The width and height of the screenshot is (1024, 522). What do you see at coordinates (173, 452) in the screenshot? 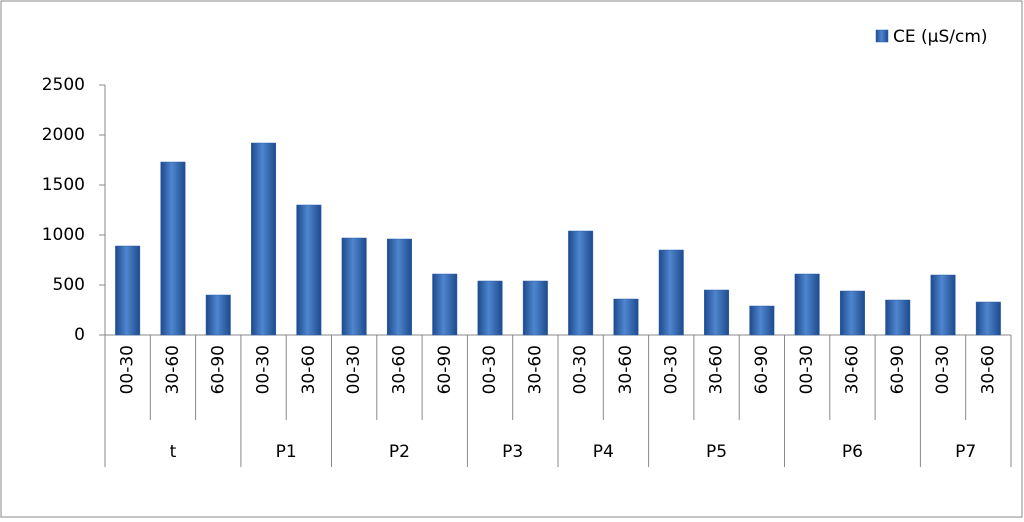
I see `group-label: t` at bounding box center [173, 452].